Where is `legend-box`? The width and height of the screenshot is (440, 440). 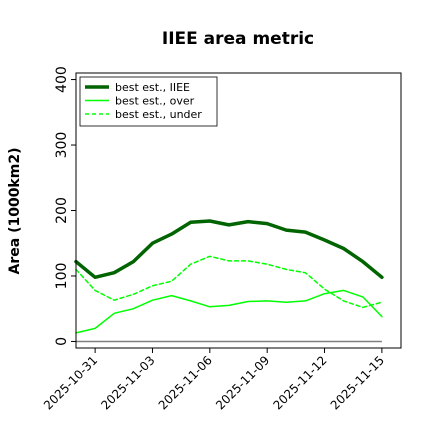 legend-box is located at coordinates (148, 101).